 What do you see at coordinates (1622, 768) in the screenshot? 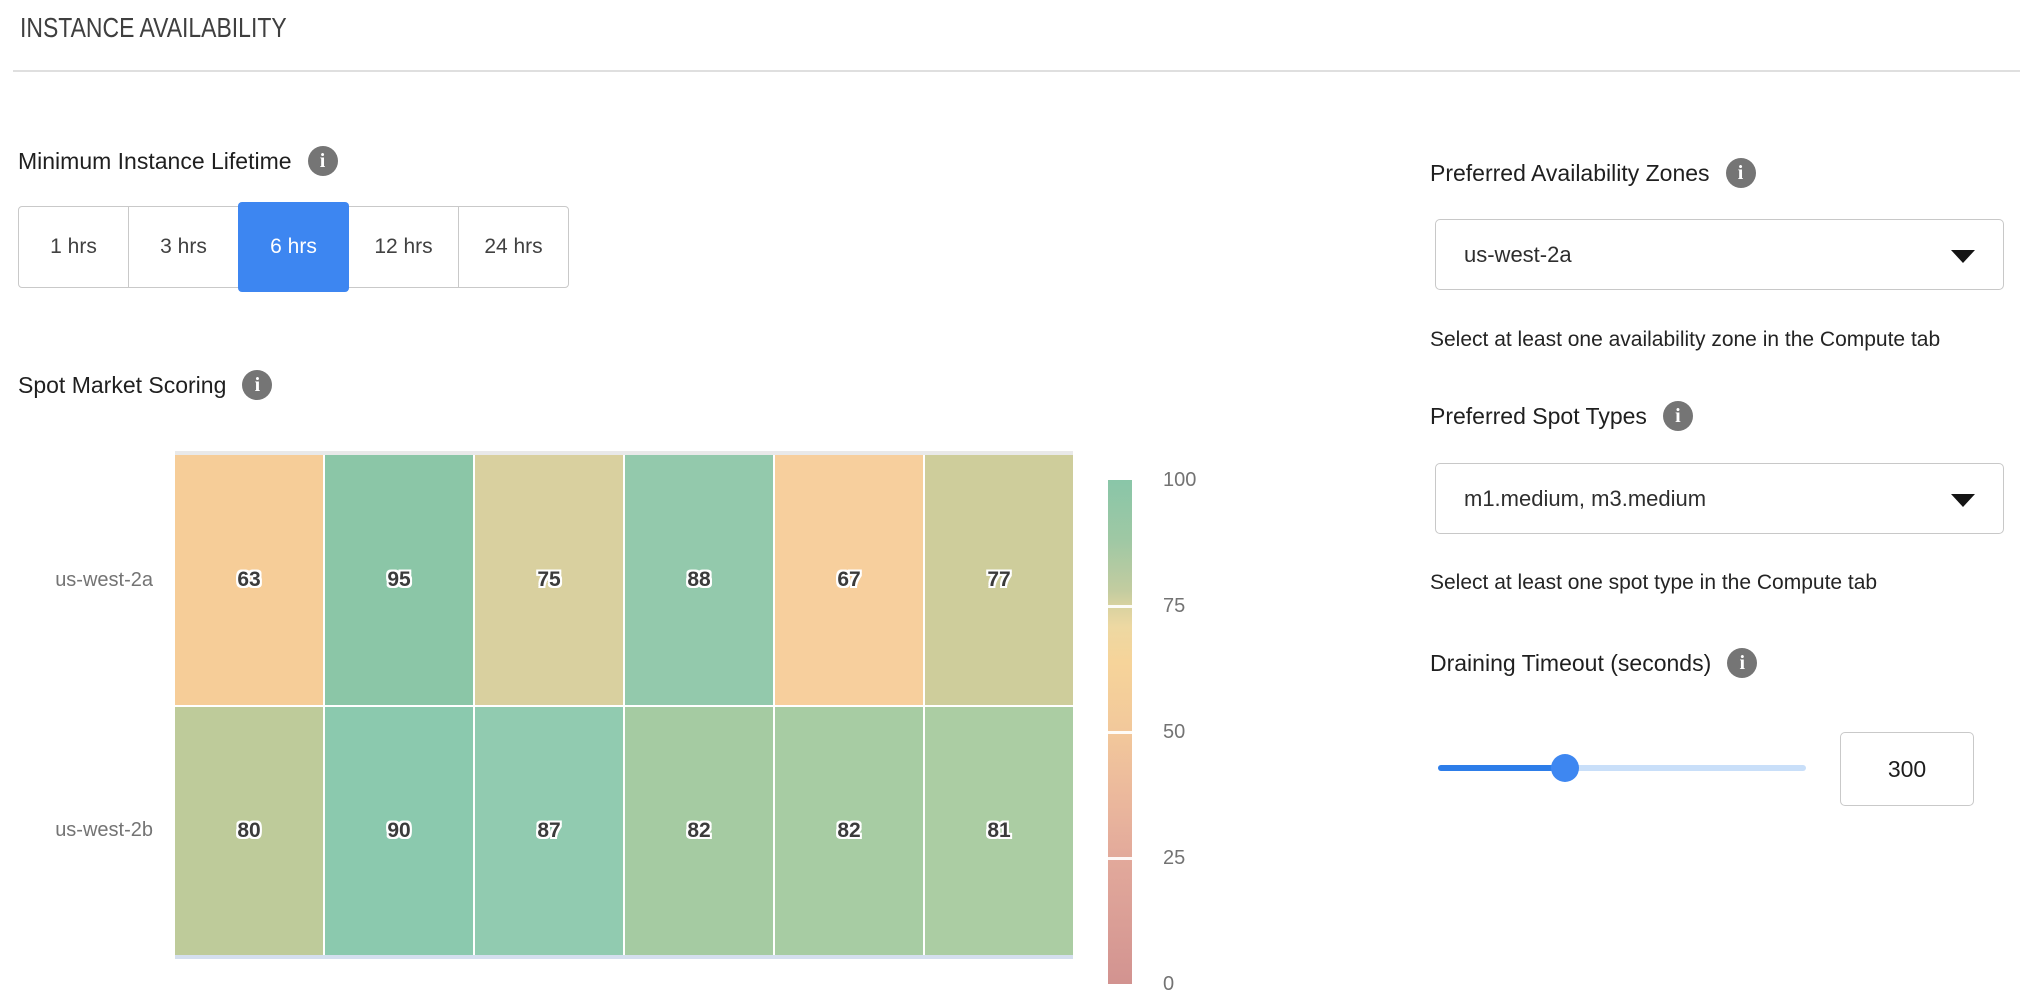
I see `draining-timeout-slider` at bounding box center [1622, 768].